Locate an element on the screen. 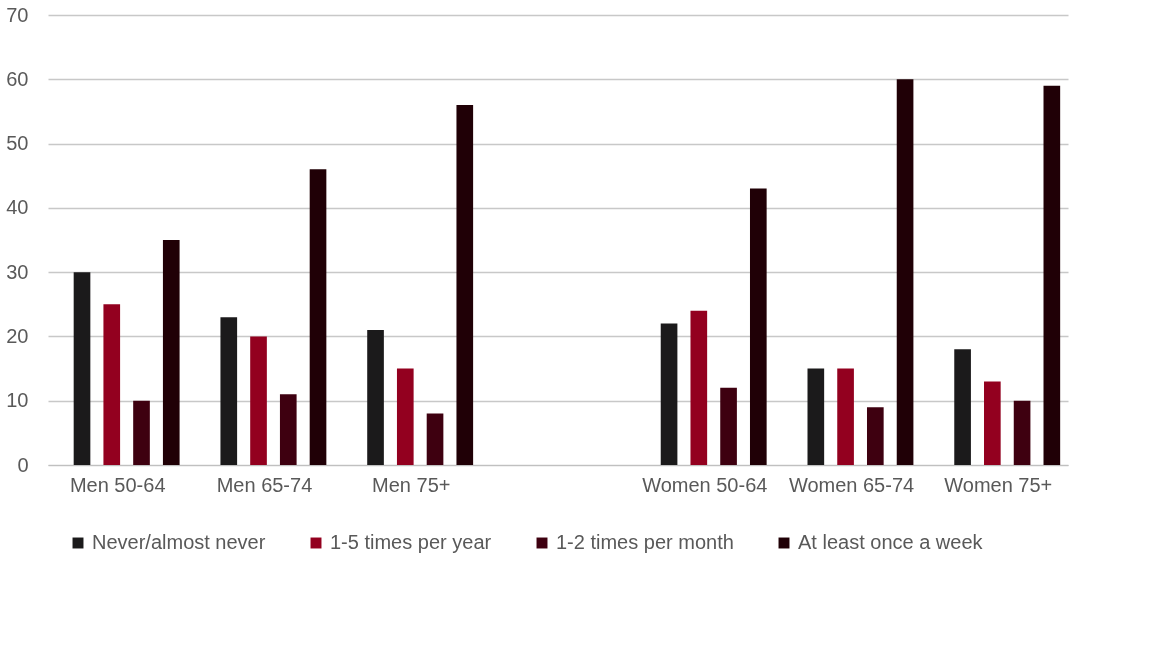 The height and width of the screenshot is (645, 1167). legend-label: 1-2 times per month is located at coordinates (645, 542).